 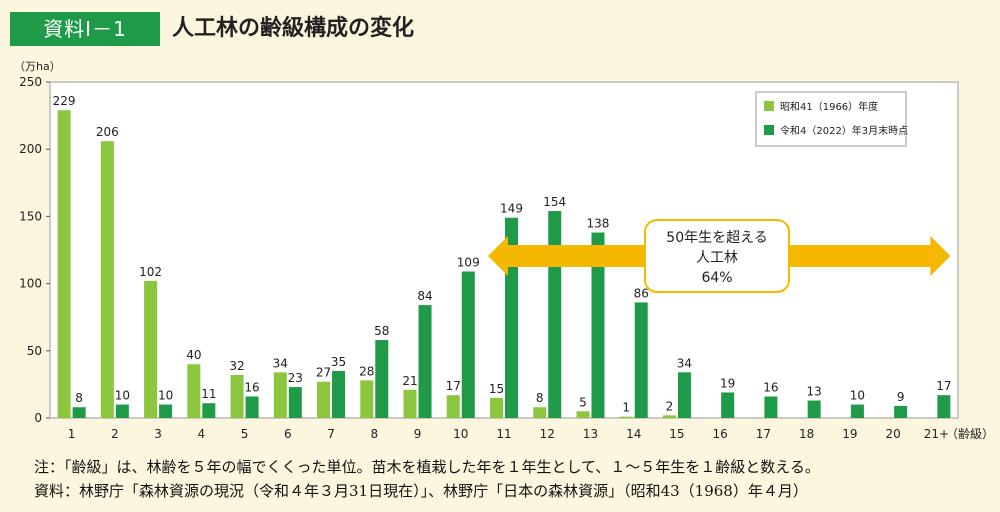 I want to click on x-tick-label: 1, so click(x=72, y=434).